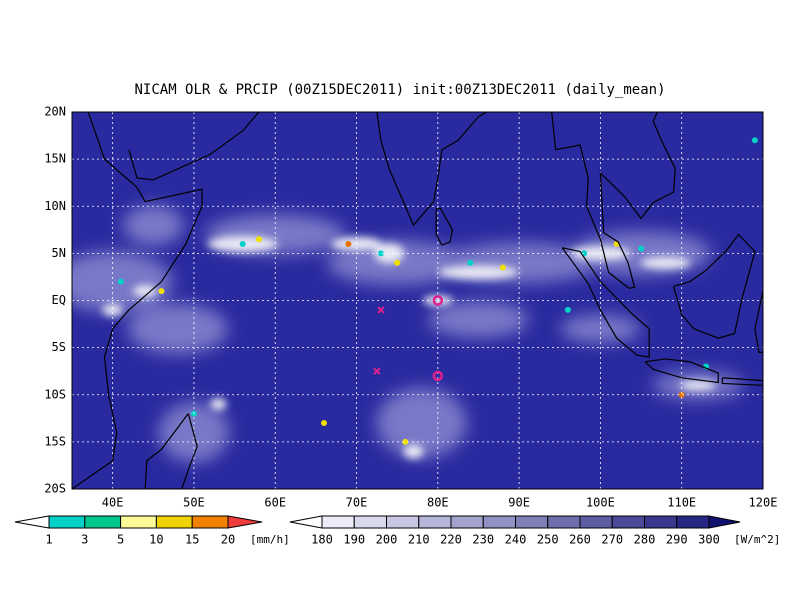  What do you see at coordinates (645, 540) in the screenshot?
I see `colorbar-label: 280` at bounding box center [645, 540].